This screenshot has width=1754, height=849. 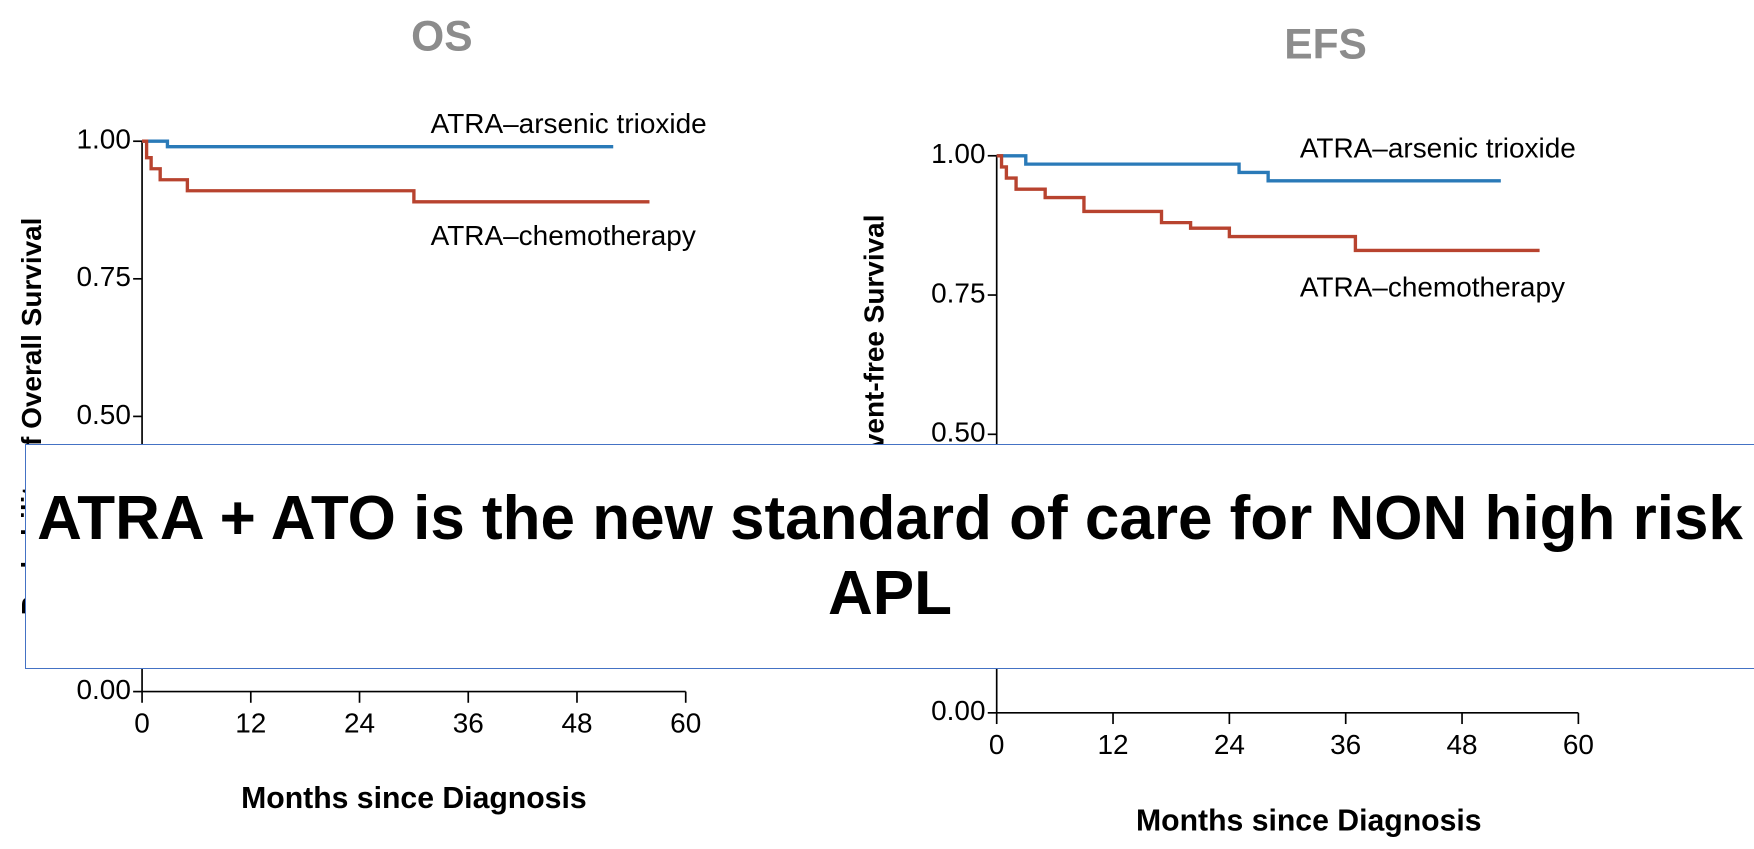 I want to click on chart-title: OS, so click(x=441, y=37).